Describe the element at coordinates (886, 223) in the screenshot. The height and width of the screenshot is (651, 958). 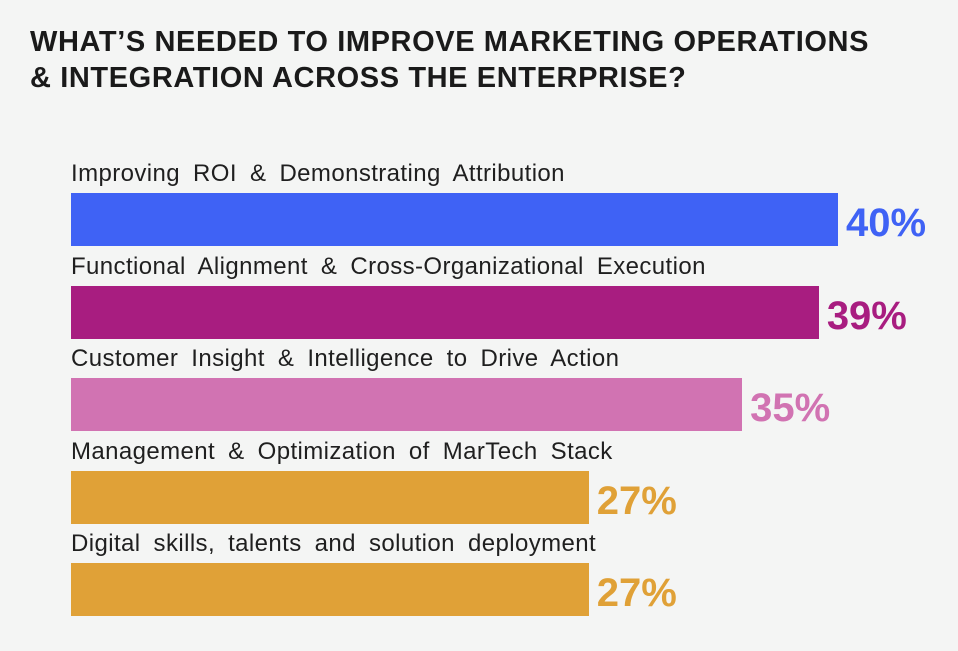
I see `bar-value-label: 40%` at that location.